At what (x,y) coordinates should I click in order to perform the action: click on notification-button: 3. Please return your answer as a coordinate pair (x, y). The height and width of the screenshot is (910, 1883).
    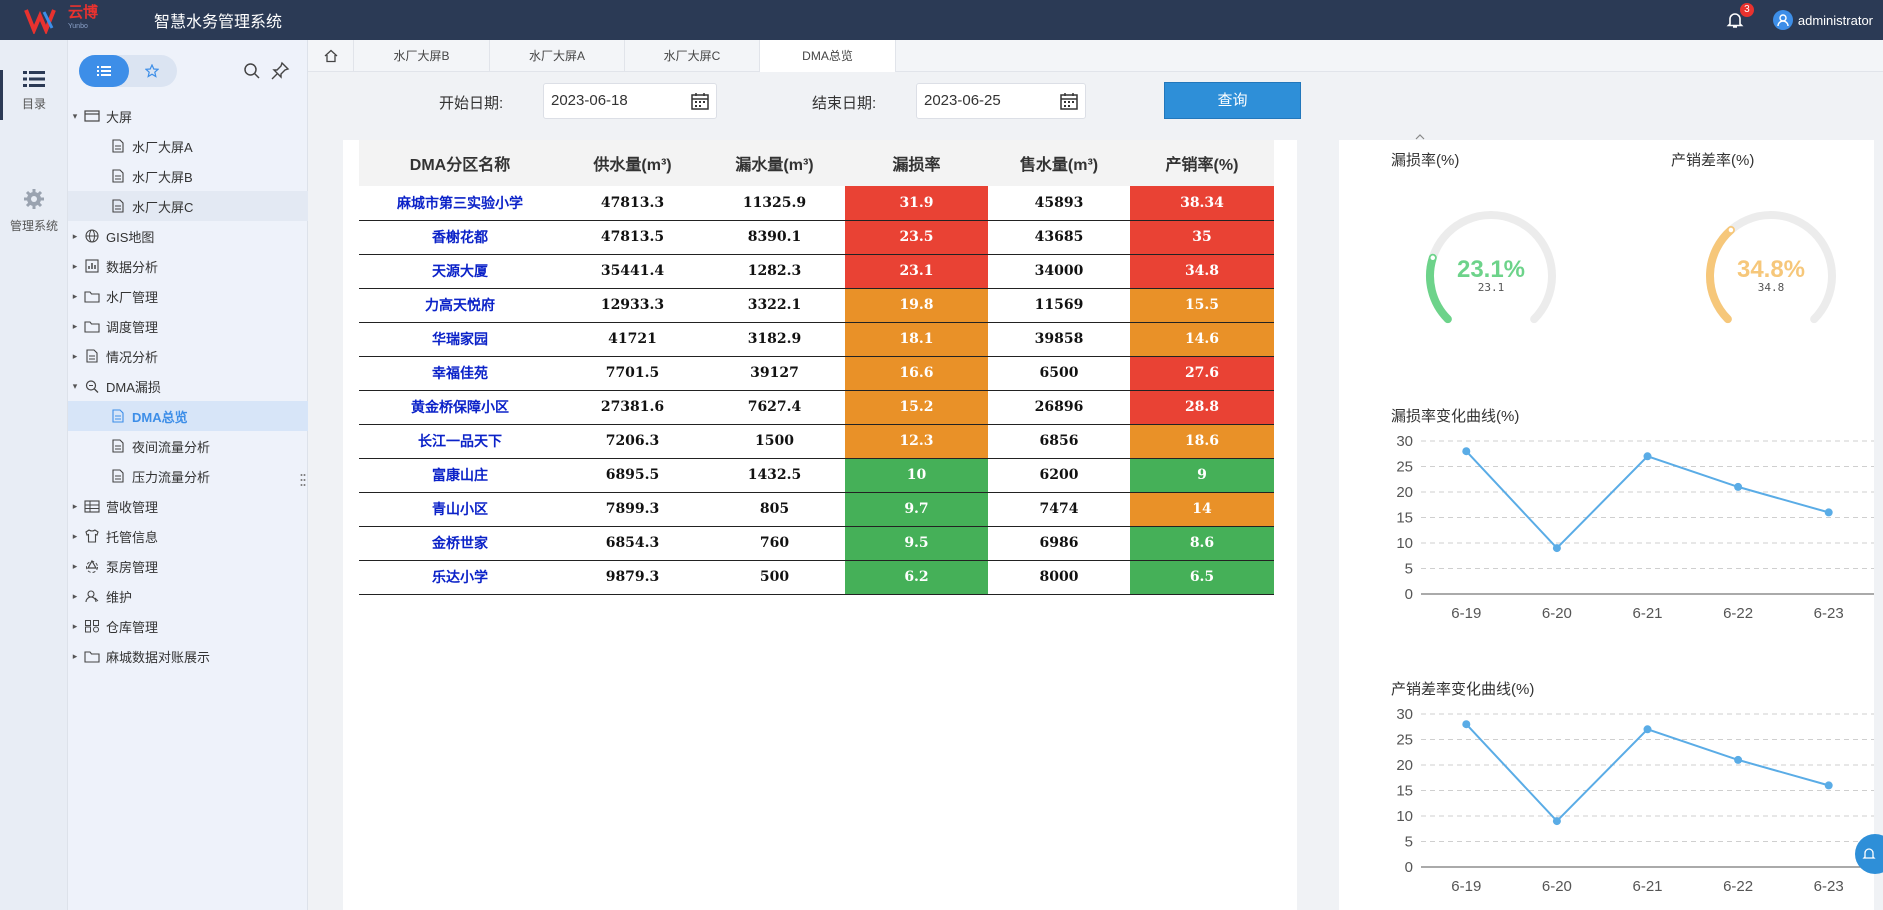
    Looking at the image, I should click on (1739, 16).